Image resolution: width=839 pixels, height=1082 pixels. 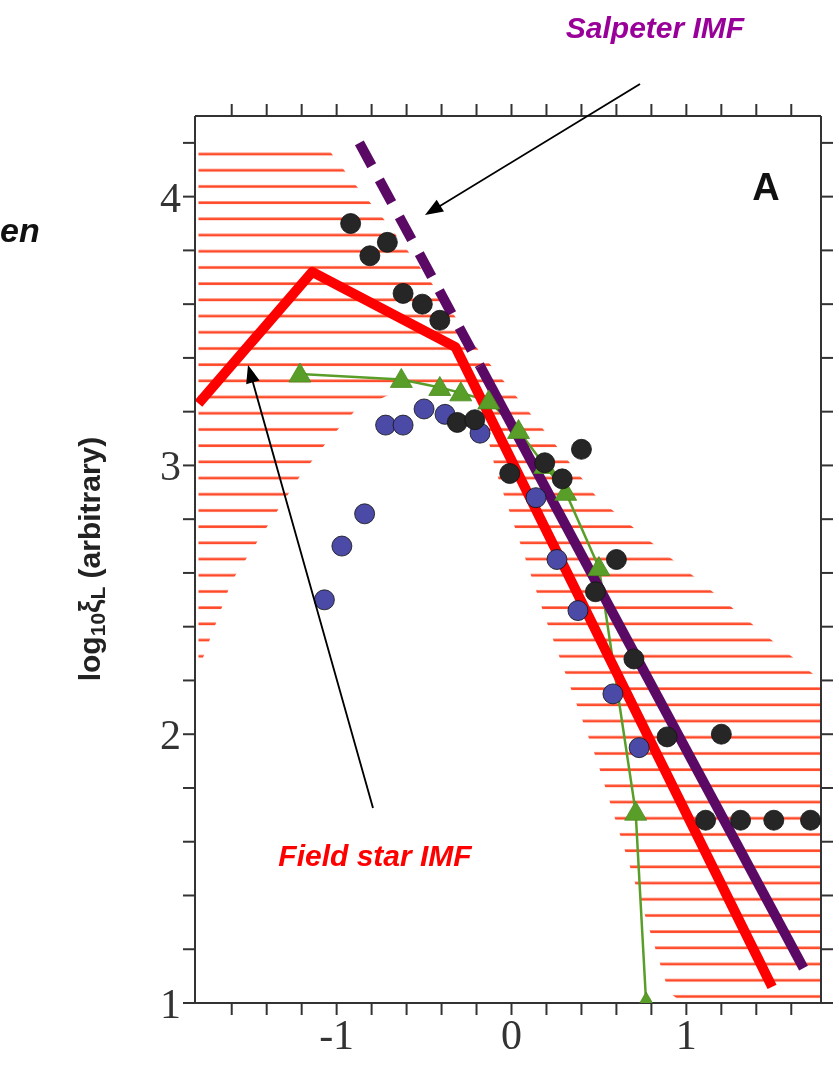 What do you see at coordinates (655, 27) in the screenshot?
I see `text: Salpeter IMF` at bounding box center [655, 27].